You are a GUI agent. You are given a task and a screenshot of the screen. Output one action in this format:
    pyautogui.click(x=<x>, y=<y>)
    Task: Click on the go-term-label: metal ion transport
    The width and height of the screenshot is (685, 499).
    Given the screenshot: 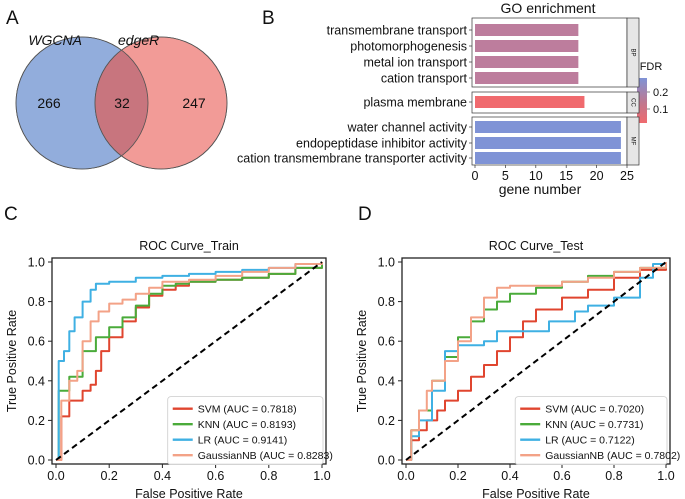 What is the action you would take?
    pyautogui.click(x=415, y=63)
    